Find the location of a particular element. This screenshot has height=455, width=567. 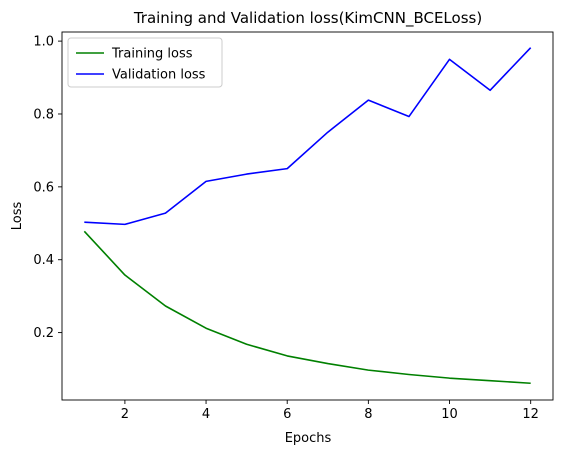

y-tick-label: 0.8 is located at coordinates (43, 114).